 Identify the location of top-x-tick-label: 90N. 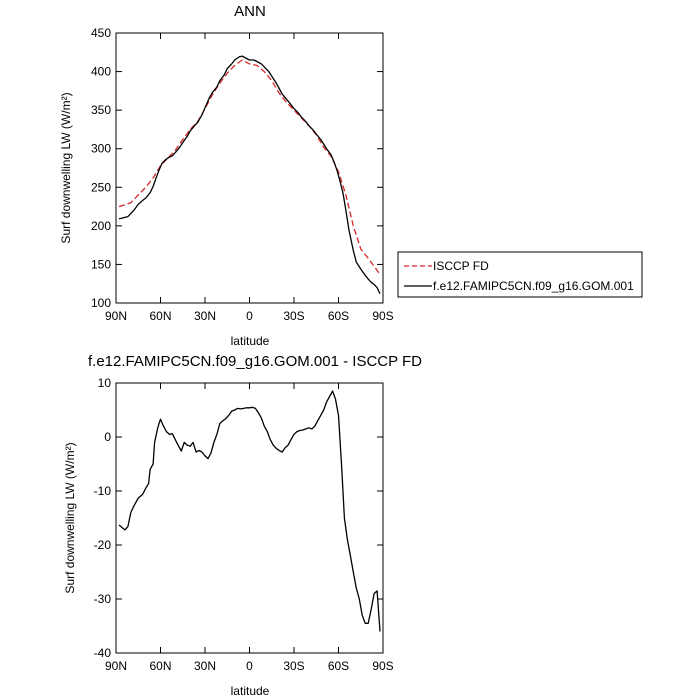
(116, 316).